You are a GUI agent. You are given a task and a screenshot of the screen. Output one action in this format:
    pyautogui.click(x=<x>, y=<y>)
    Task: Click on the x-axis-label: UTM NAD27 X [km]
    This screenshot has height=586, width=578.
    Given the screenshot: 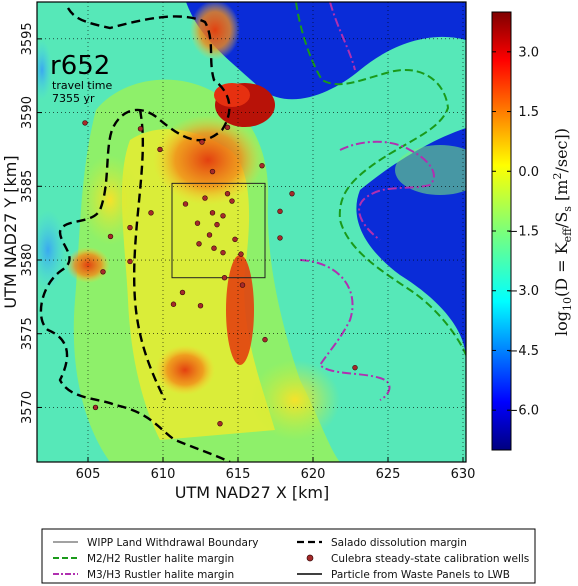 What is the action you would take?
    pyautogui.click(x=252, y=492)
    